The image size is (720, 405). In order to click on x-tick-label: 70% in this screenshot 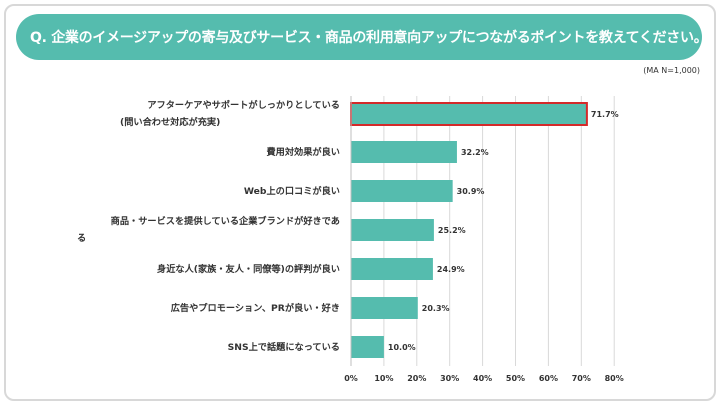, I will do `click(581, 378)`.